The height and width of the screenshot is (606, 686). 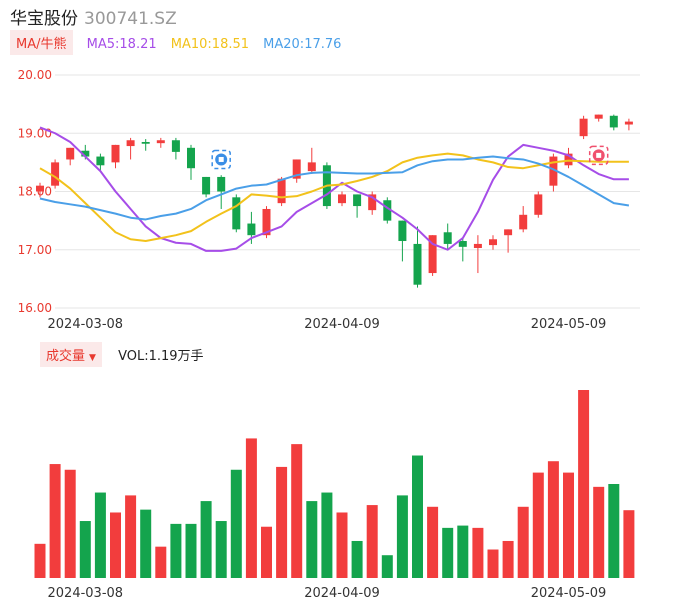 I want to click on price-tick-label: 18.00, so click(x=35, y=192).